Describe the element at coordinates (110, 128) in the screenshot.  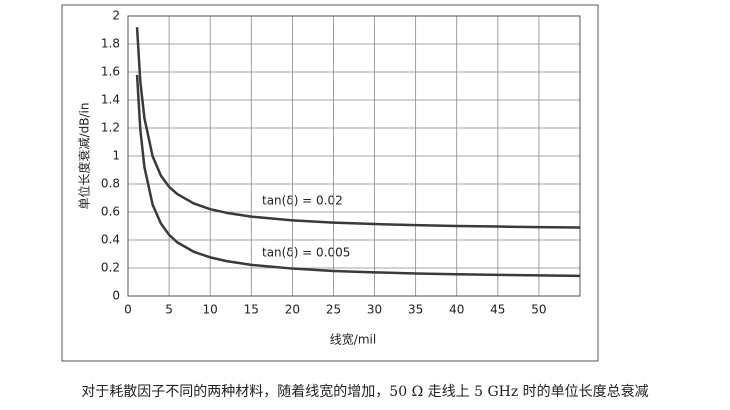
I see `y-tick-label: 1.2` at that location.